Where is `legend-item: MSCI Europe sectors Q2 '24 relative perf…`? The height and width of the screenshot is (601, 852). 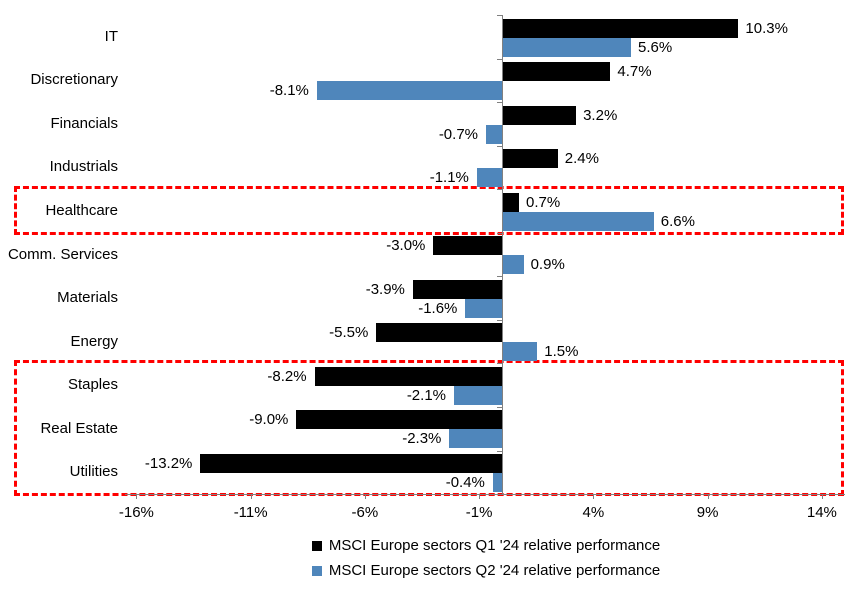
legend-item: MSCI Europe sectors Q2 '24 relative perf… is located at coordinates (486, 570).